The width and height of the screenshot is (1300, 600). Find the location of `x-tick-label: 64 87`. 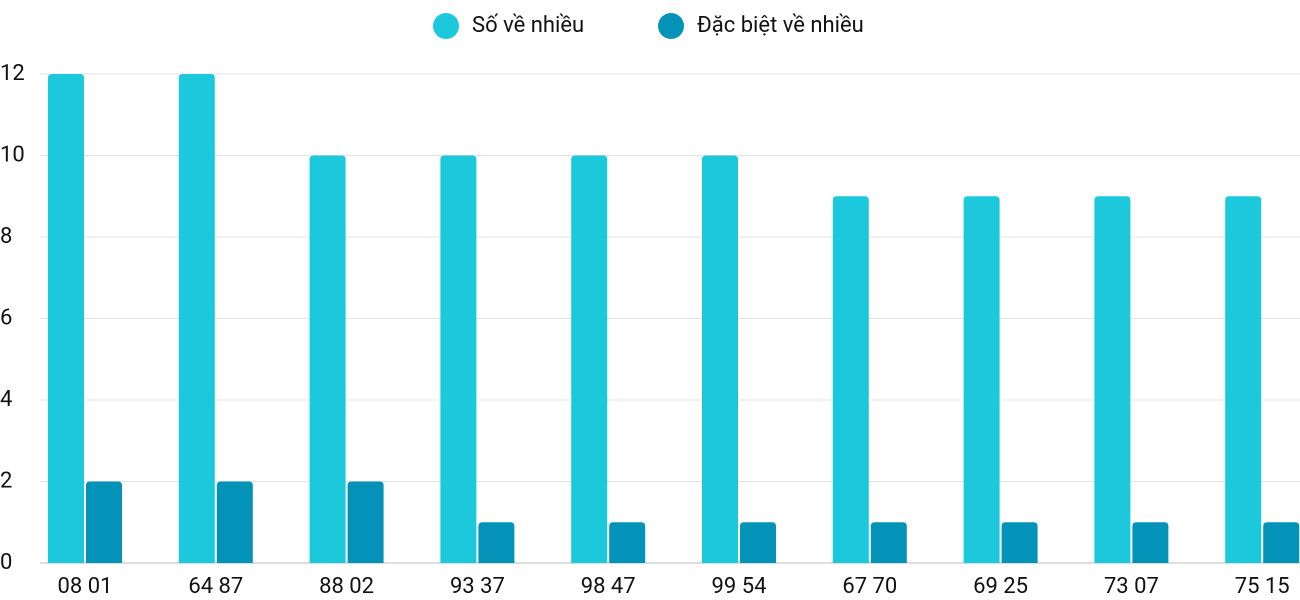

x-tick-label: 64 87 is located at coordinates (215, 586).